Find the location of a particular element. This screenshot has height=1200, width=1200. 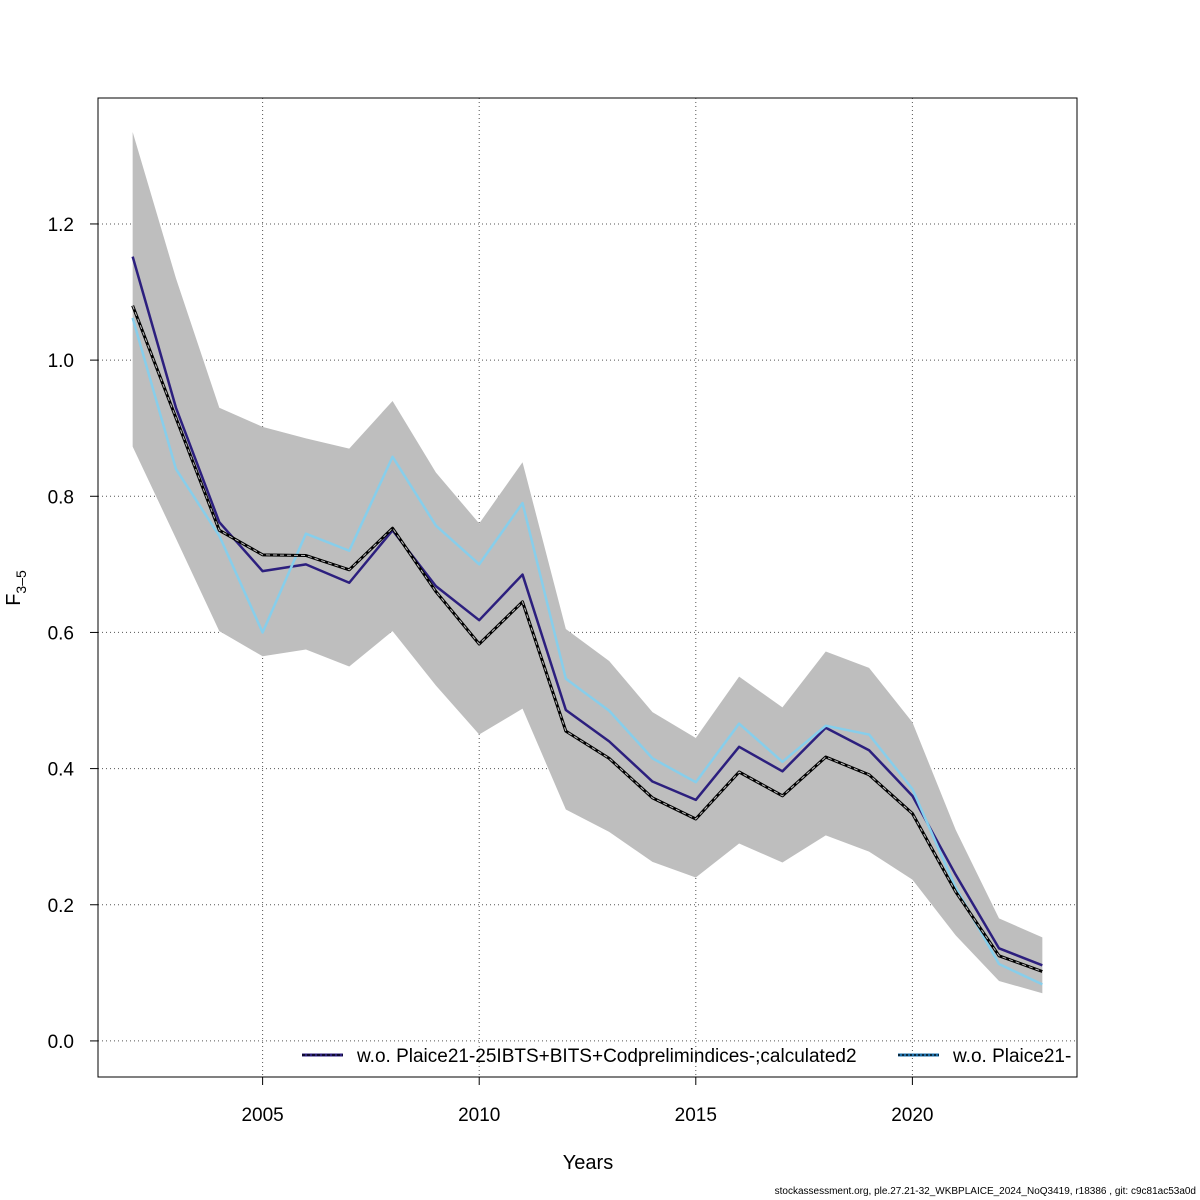

y-axis: 0.0 0.2 0.4 0.6 0.8 1.0 1.2 is located at coordinates (73, 634).